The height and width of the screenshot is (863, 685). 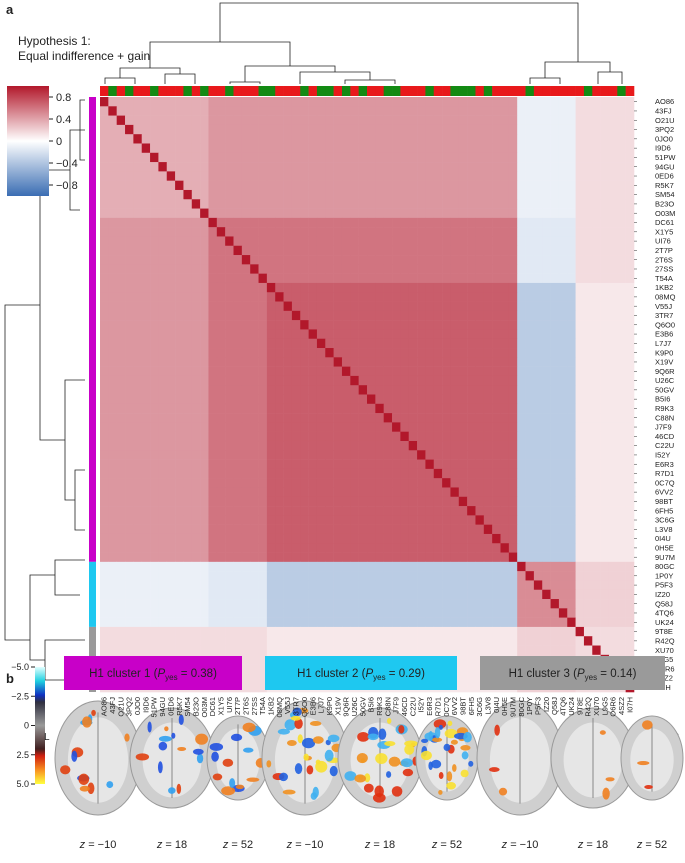 What do you see at coordinates (571, 706) in the screenshot?
I see `column-label: UK24` at bounding box center [571, 706].